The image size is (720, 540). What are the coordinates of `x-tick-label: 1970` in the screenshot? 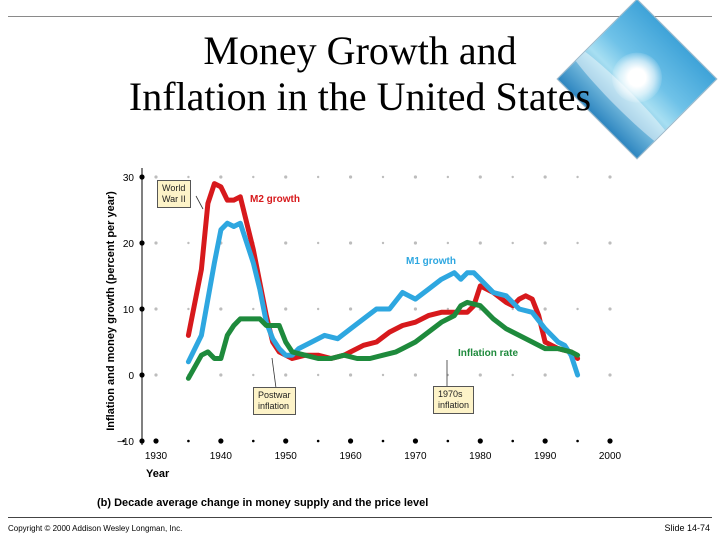 It's located at (415, 456).